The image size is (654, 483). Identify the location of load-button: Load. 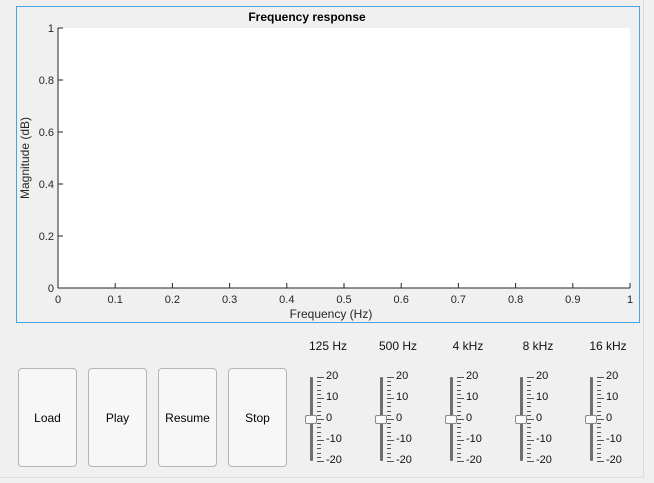
(47, 417).